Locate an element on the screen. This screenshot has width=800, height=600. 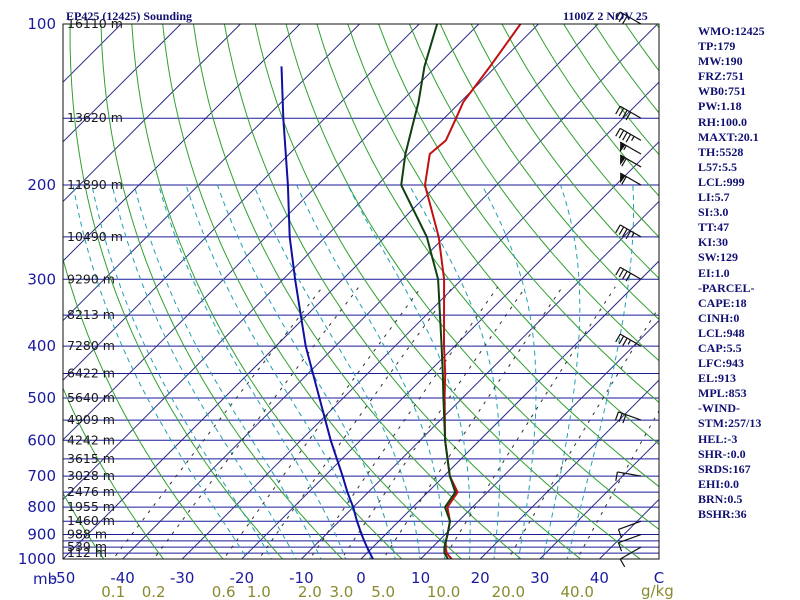
mixing-ratio-unit-label: g/kg is located at coordinates (657, 591).